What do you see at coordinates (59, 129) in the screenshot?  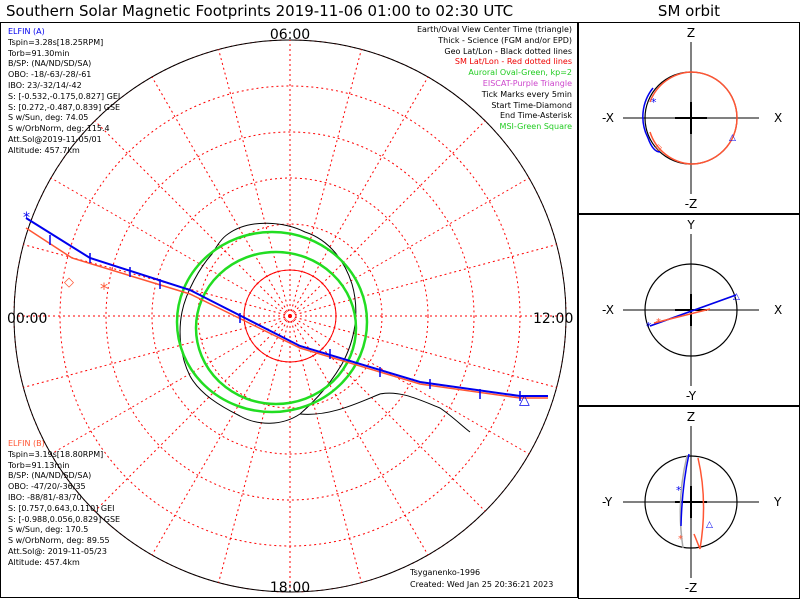 I see `elfin-a-line: S w/OrbNorm, deg: 115.4` at bounding box center [59, 129].